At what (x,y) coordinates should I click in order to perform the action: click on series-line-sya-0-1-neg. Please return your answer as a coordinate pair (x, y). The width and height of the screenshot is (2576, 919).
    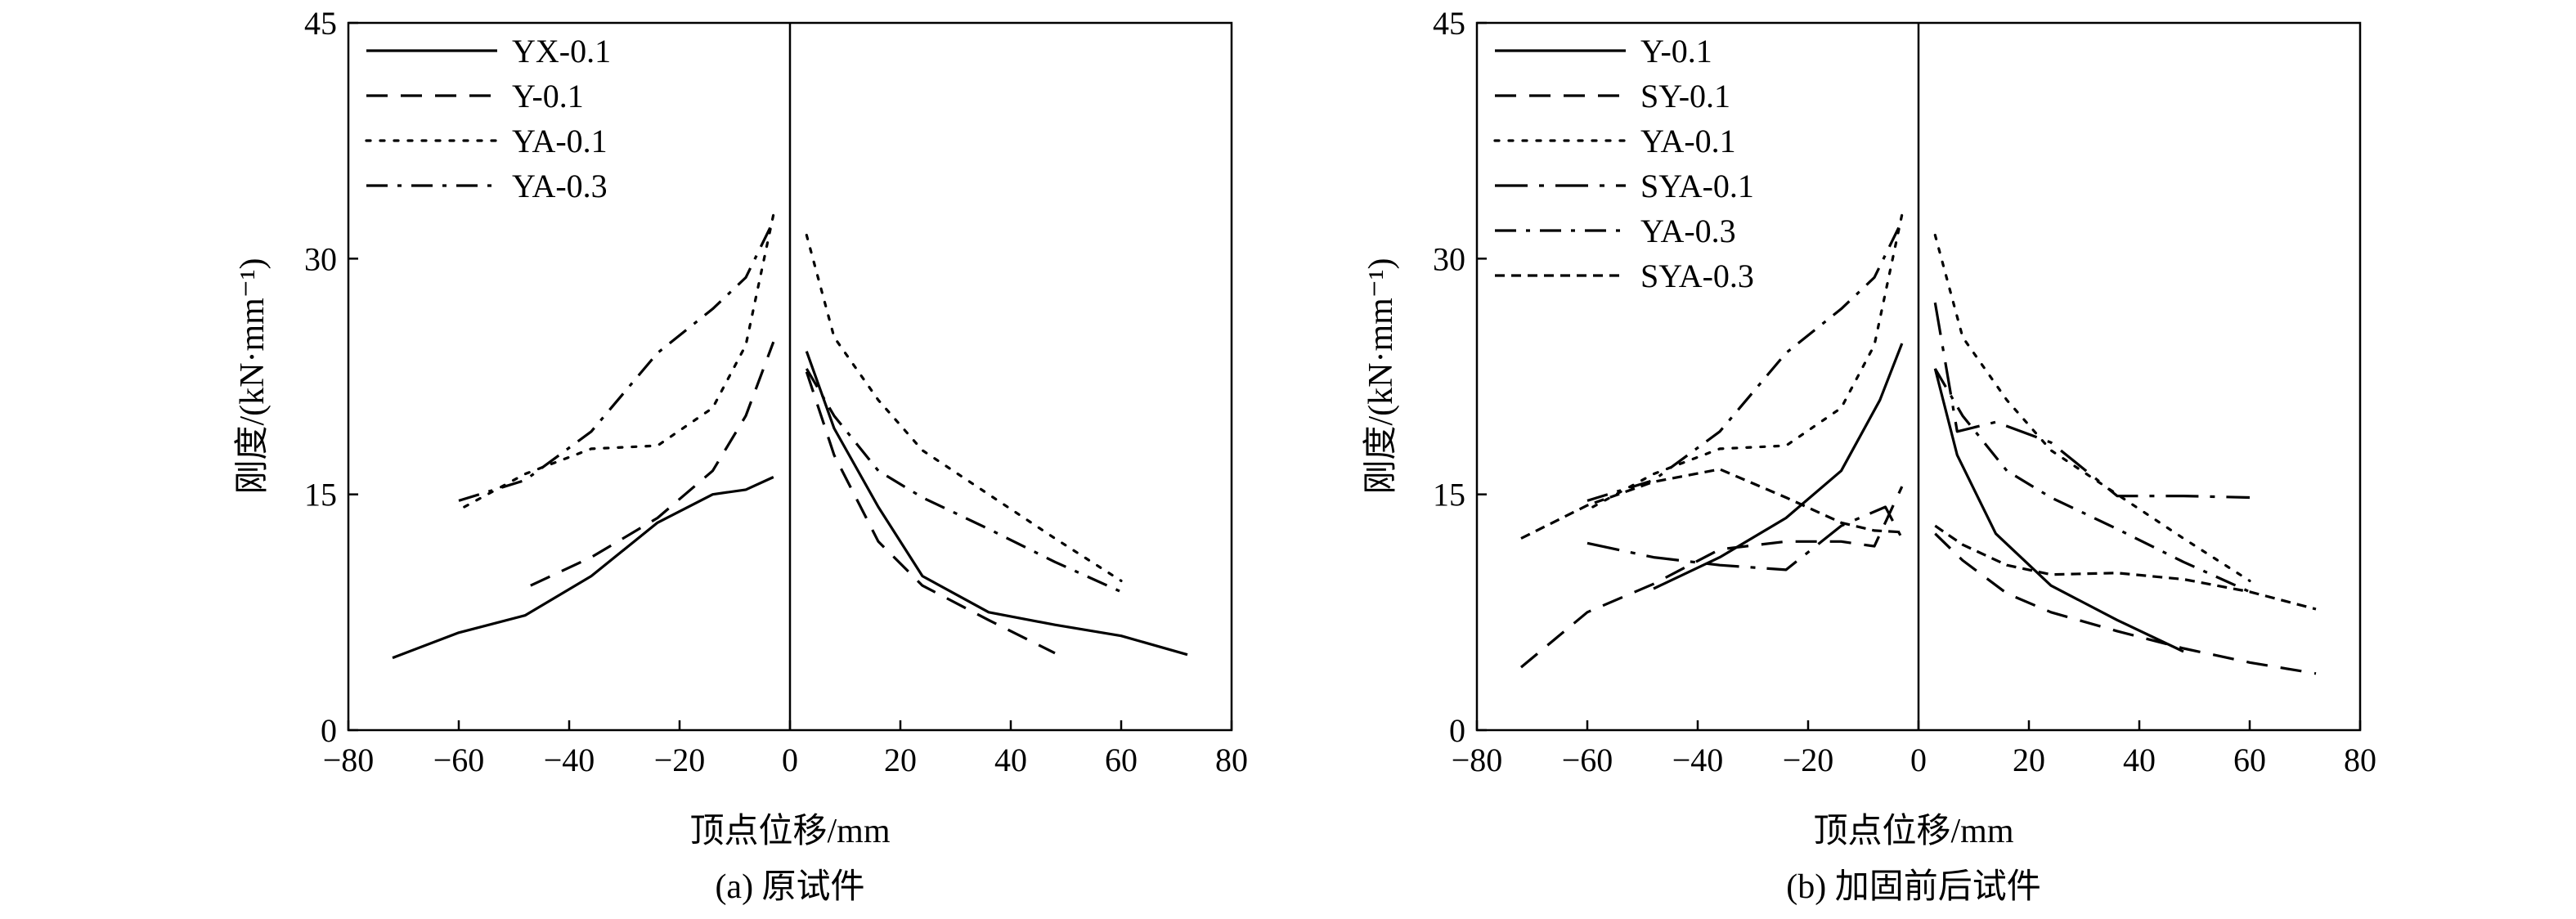
    Looking at the image, I should click on (1745, 538).